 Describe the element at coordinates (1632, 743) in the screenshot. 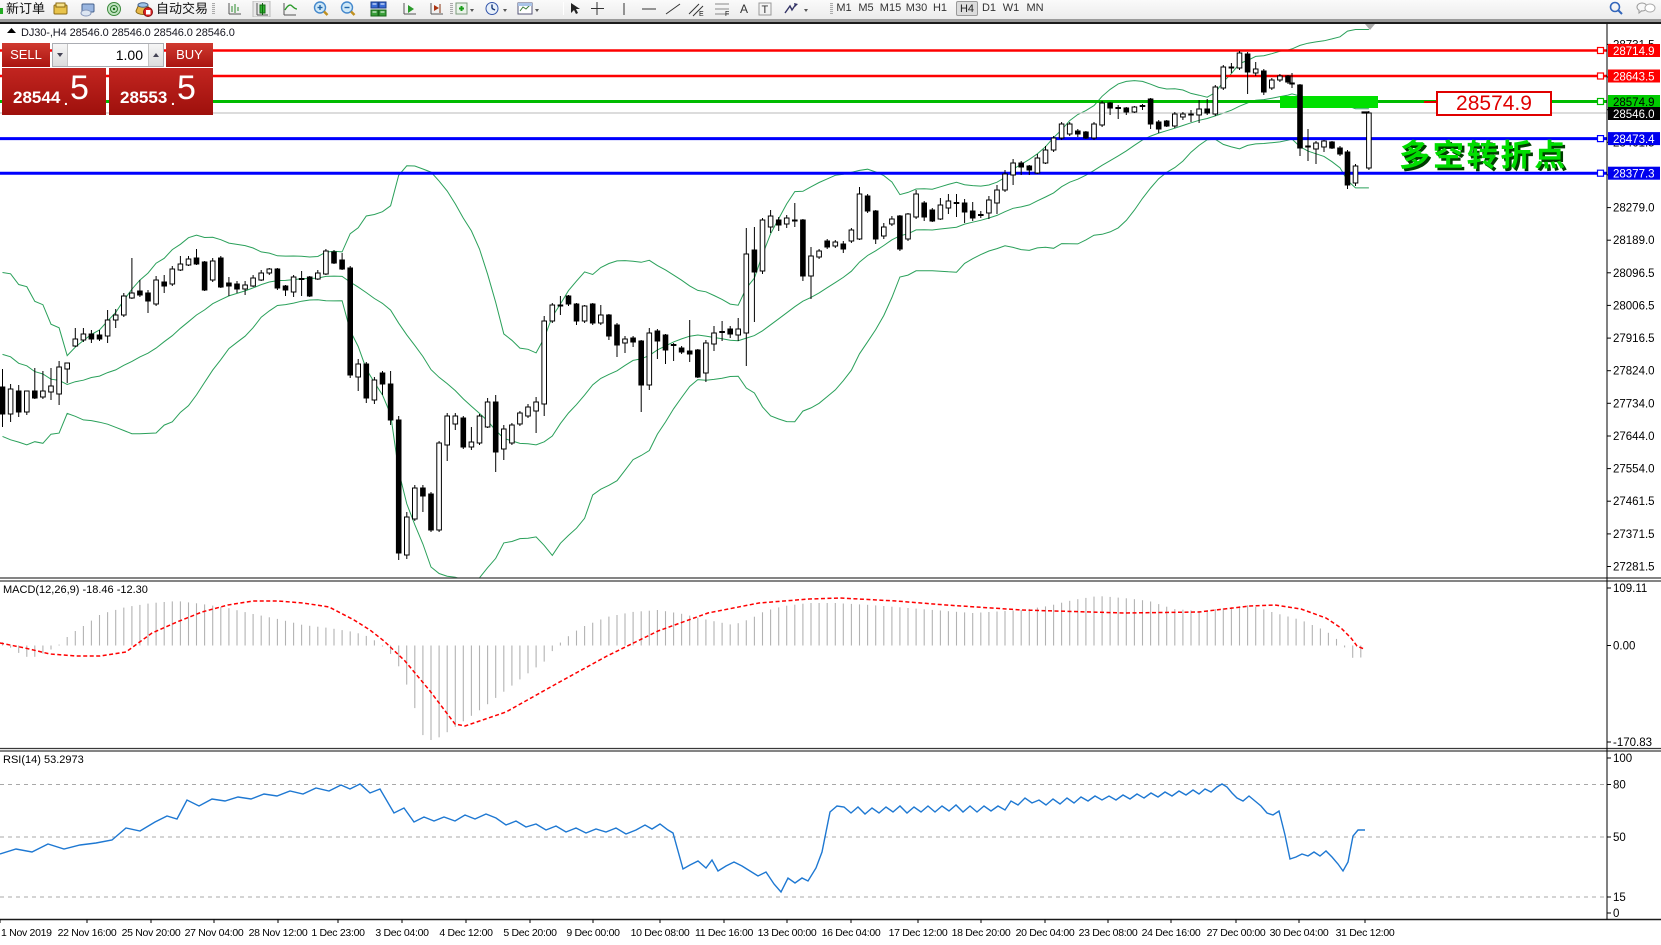

I see `svg-text: -170.83` at that location.